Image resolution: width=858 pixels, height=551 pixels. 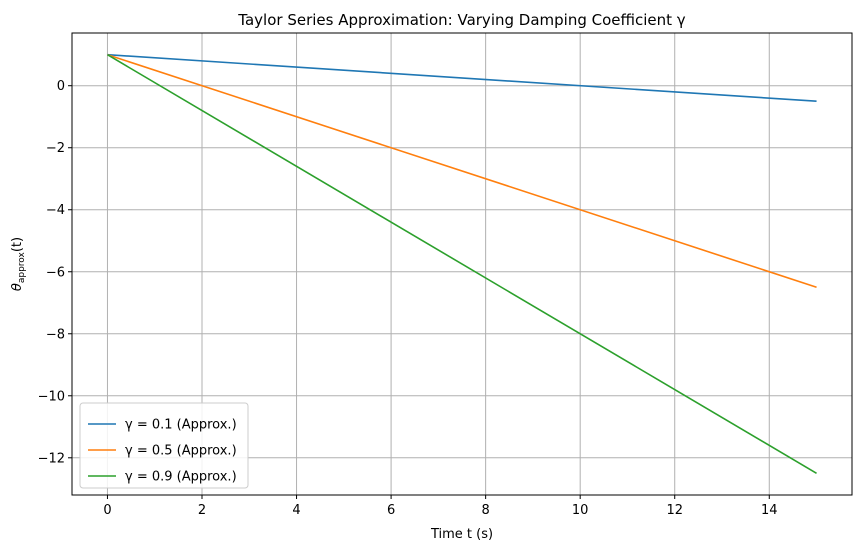 I want to click on y-tick-label: −2, so click(x=55, y=148).